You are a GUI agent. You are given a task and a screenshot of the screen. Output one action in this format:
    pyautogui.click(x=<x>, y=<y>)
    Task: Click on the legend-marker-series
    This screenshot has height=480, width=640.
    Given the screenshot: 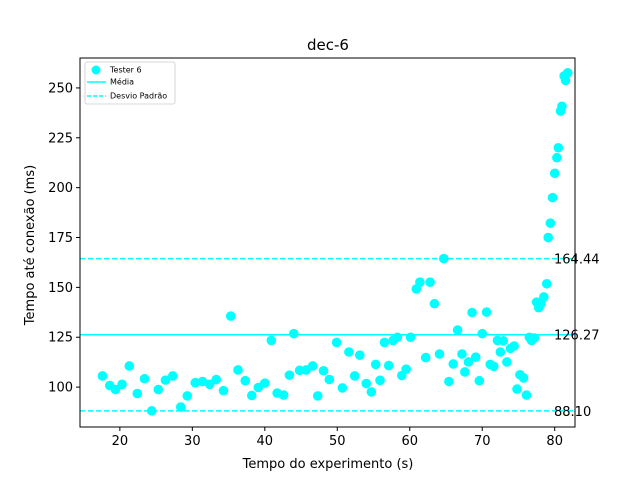 What is the action you would take?
    pyautogui.click(x=96, y=70)
    